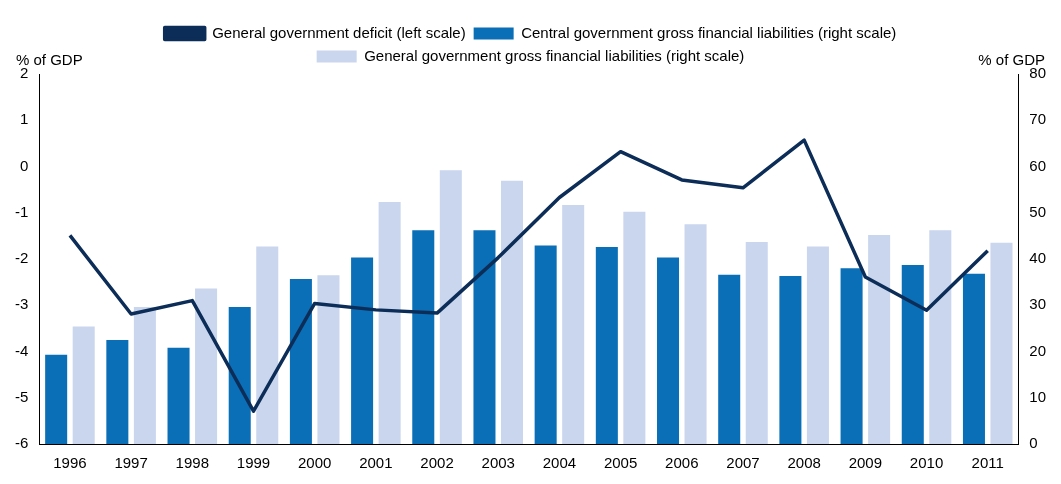 The image size is (1061, 484). I want to click on x-tick-label: 1998, so click(192, 463).